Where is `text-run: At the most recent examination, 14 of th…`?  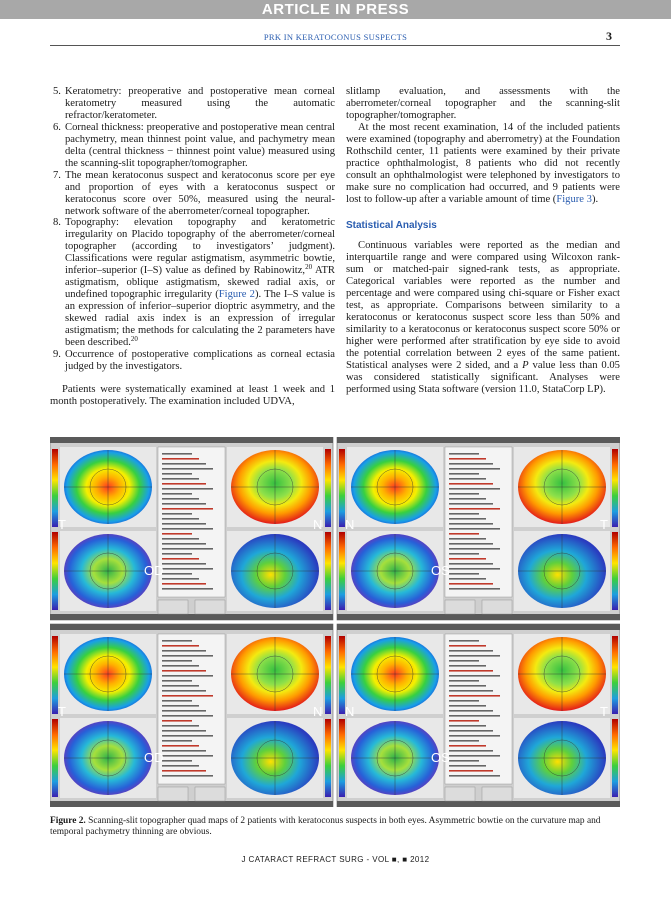 text-run: At the most recent examination, 14 of th… is located at coordinates (483, 163).